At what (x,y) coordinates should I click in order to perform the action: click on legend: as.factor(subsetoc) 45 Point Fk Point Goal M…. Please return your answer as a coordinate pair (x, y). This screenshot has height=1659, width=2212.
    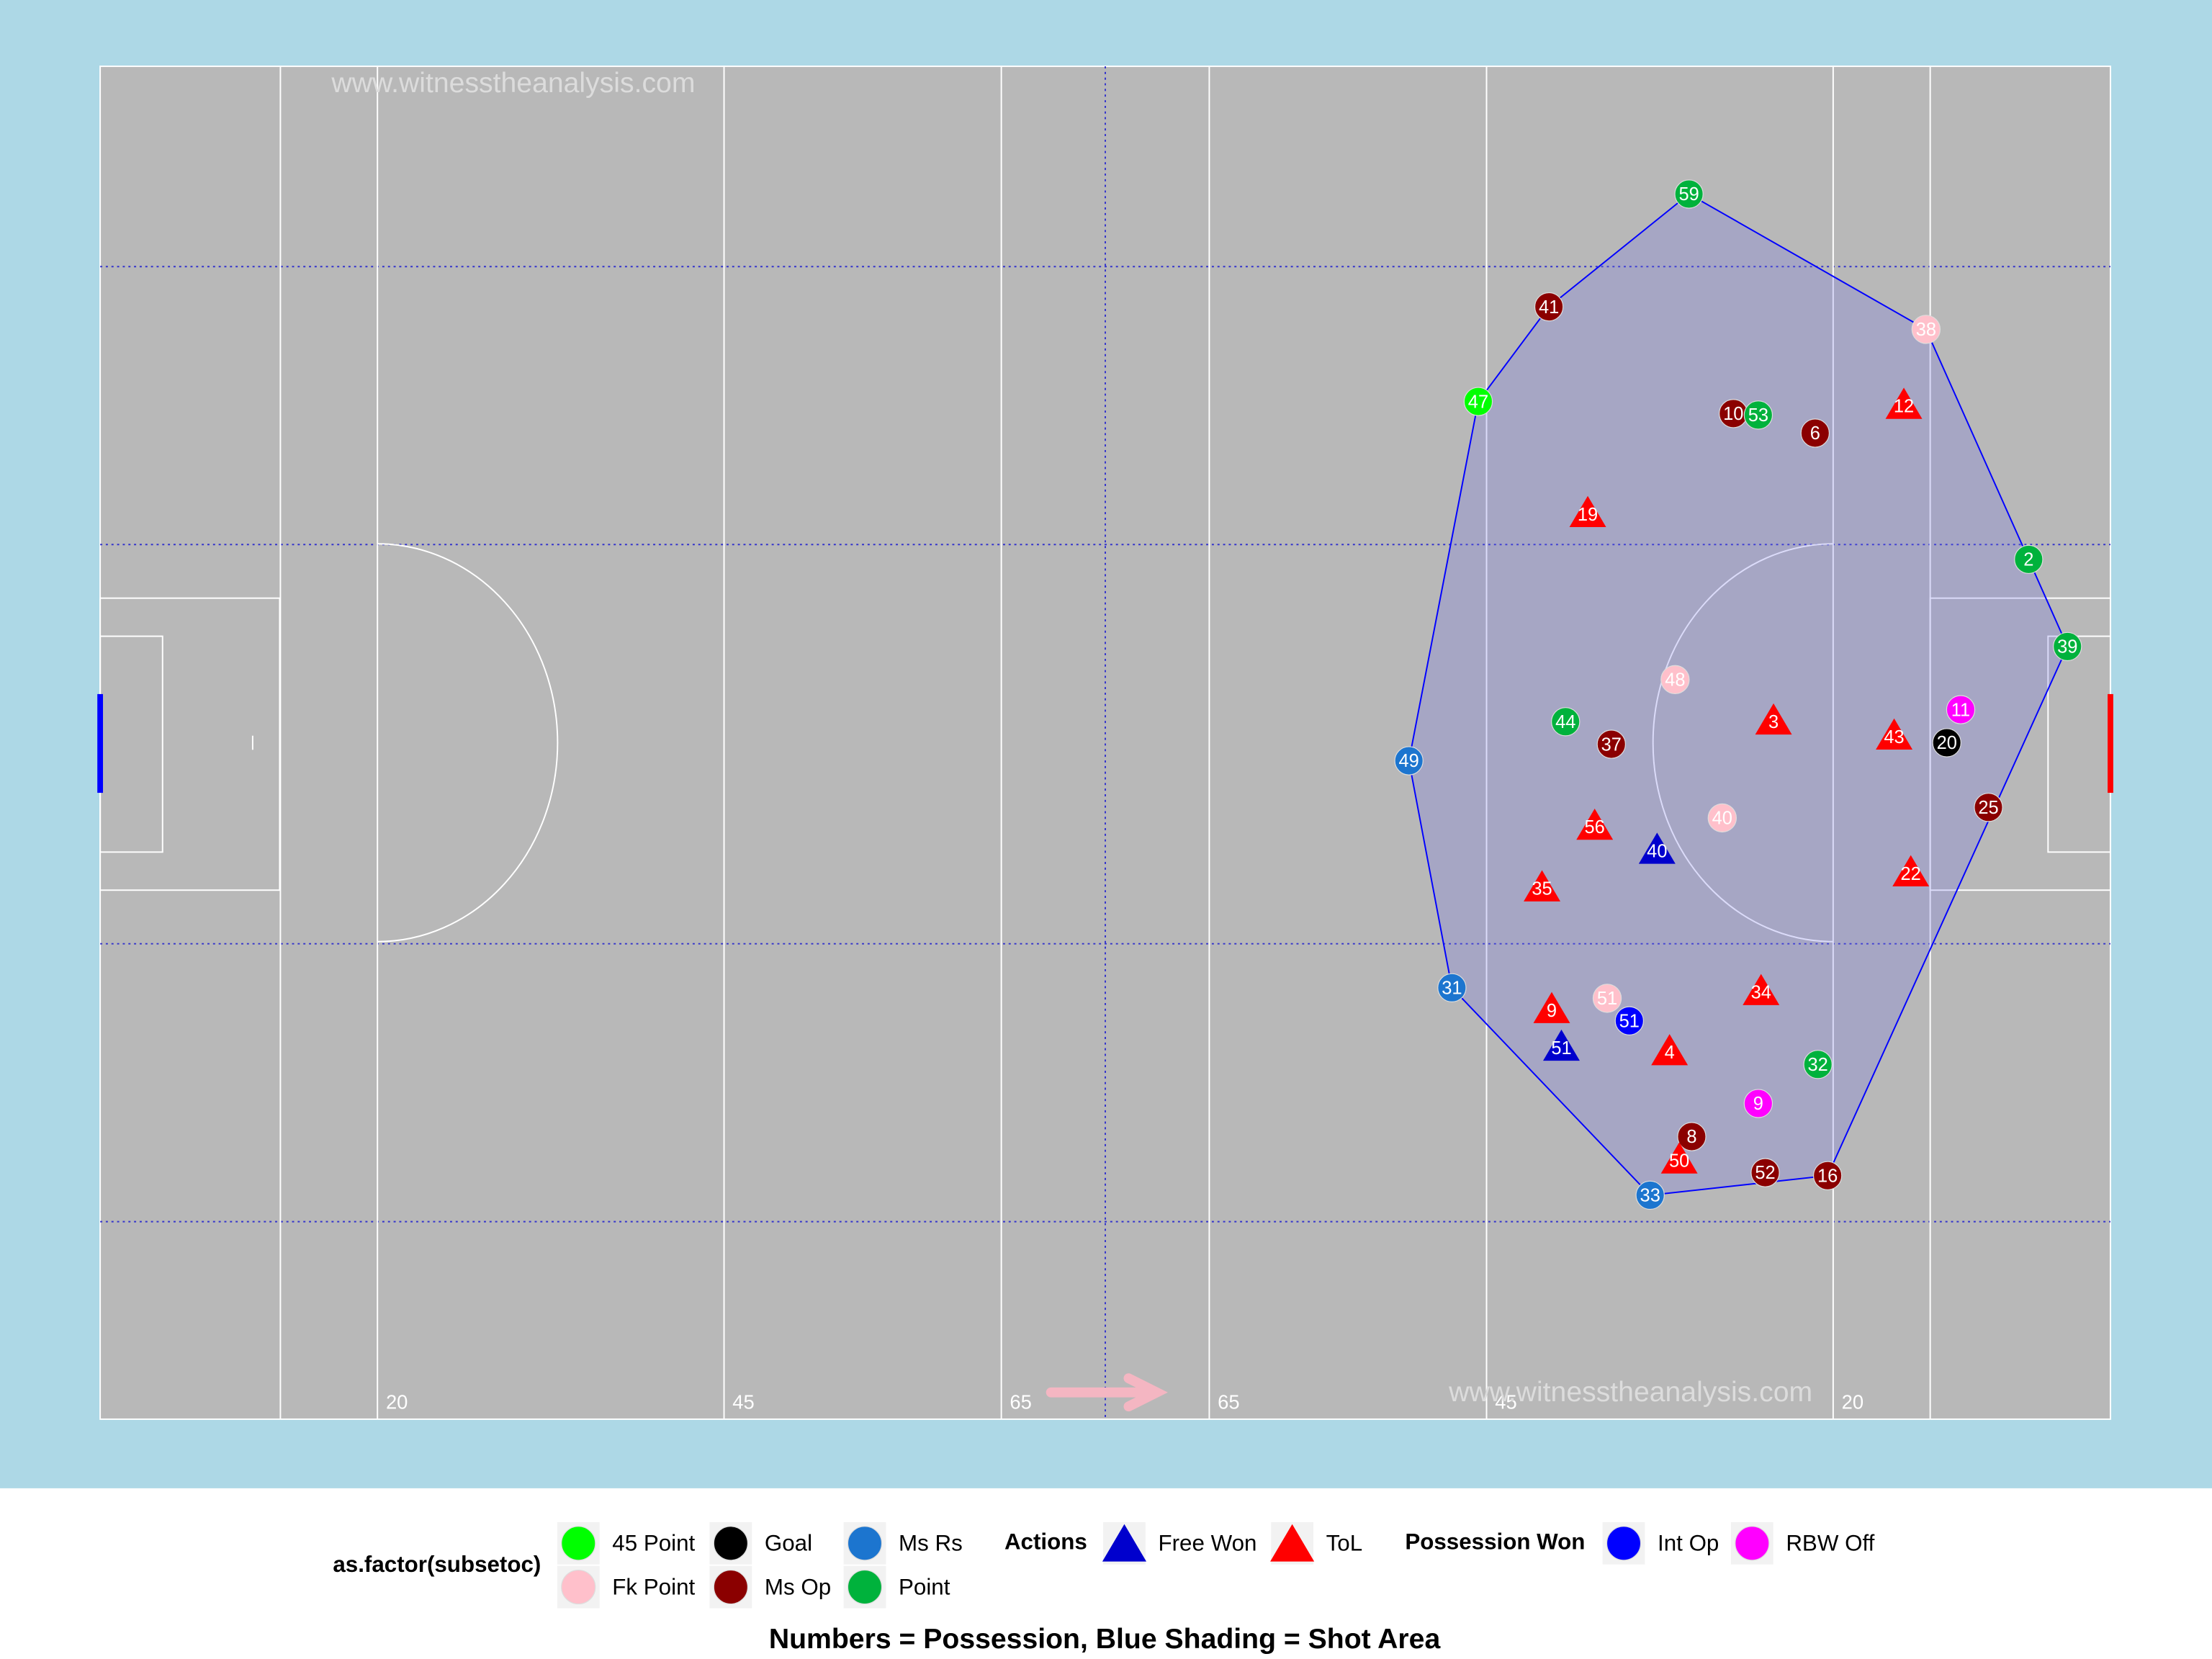
    Looking at the image, I should click on (1104, 1565).